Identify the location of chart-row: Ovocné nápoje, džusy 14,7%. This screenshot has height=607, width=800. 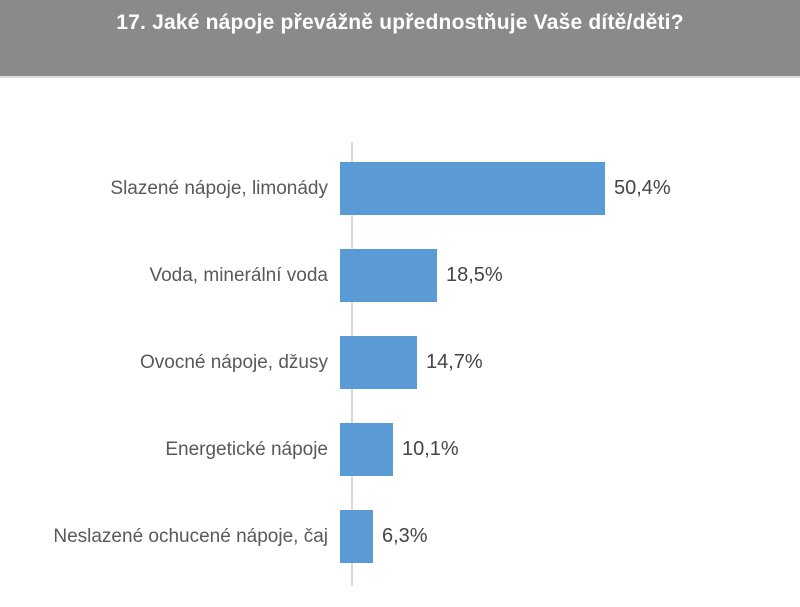
(400, 362).